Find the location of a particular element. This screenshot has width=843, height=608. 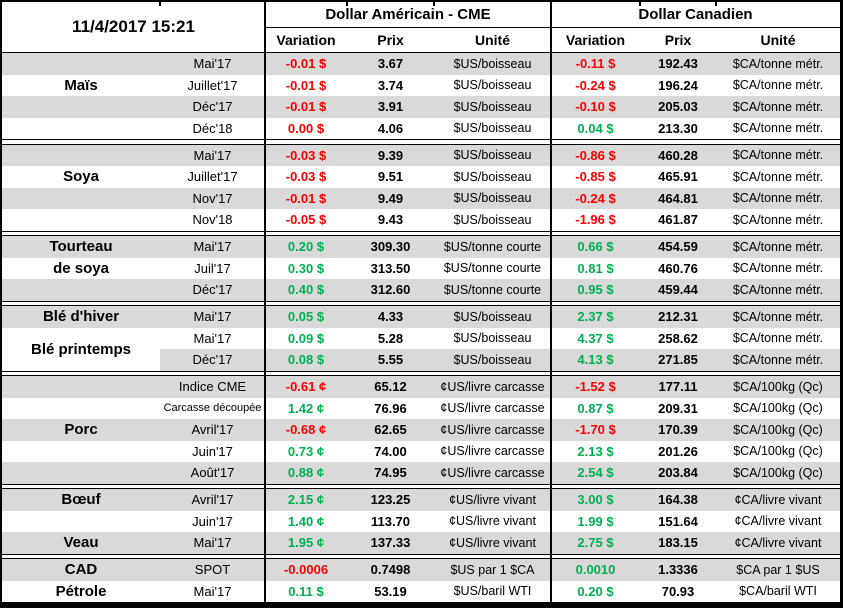

cad-price: 164.38 is located at coordinates (678, 500).